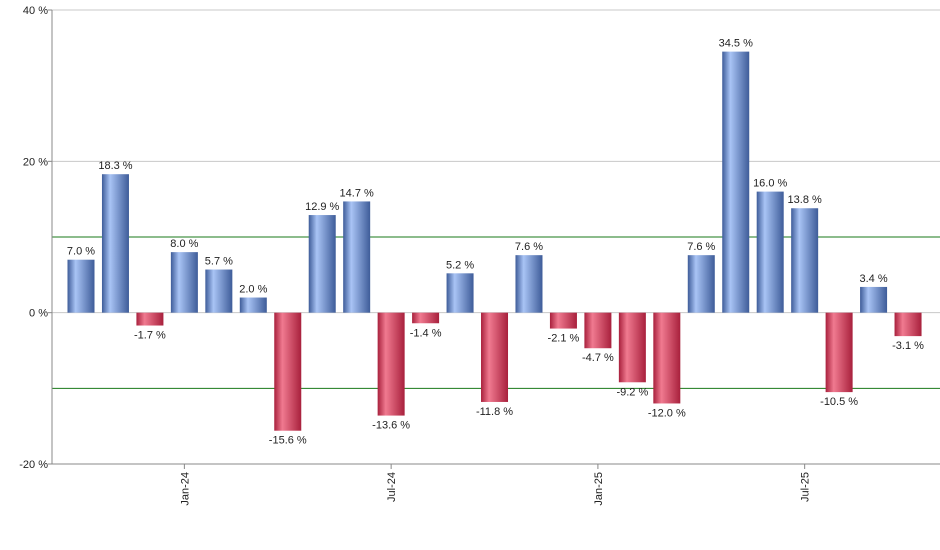 This screenshot has width=940, height=550. What do you see at coordinates (219, 262) in the screenshot?
I see `value-label: 5.7 %` at bounding box center [219, 262].